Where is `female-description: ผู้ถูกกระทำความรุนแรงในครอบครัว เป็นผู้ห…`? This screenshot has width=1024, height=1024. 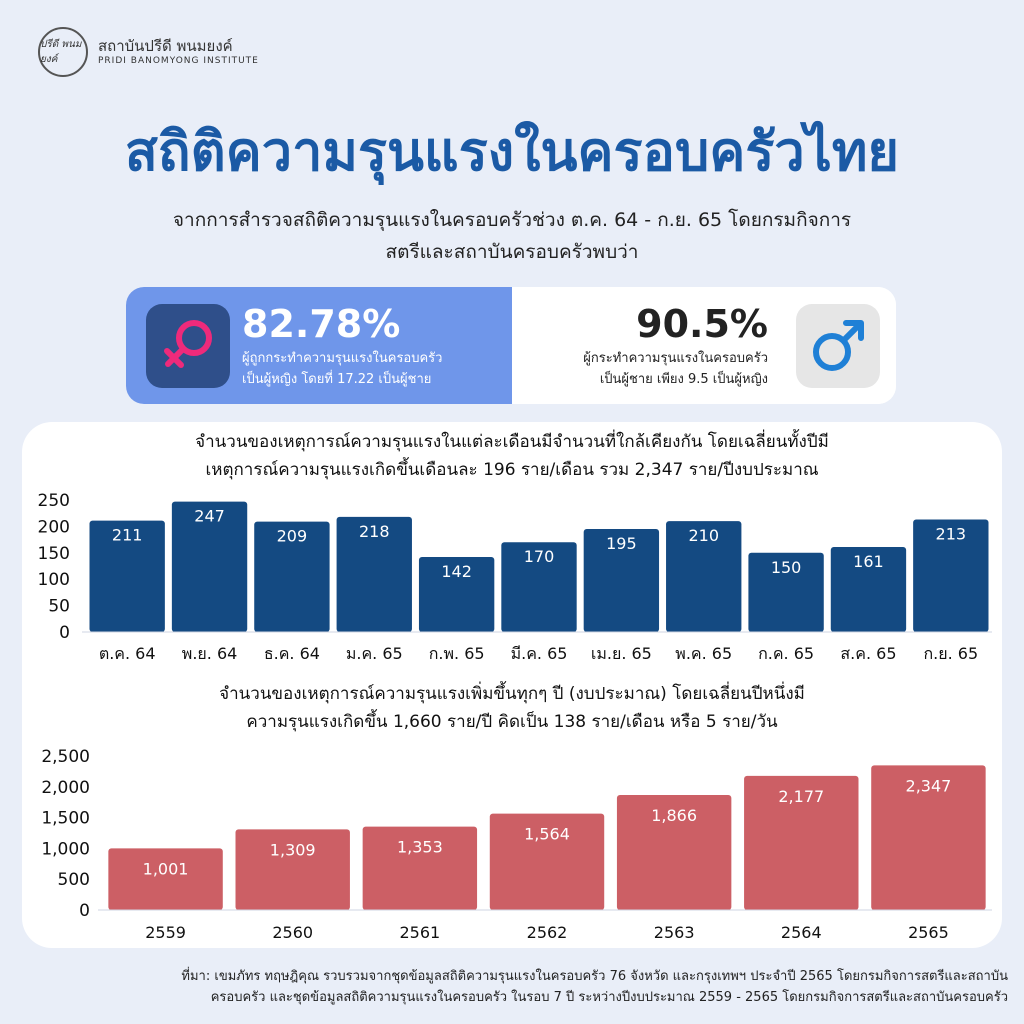
female-description: ผู้ถูกกระทำความรุนแรงในครอบครัว เป็นผู้ห… is located at coordinates (342, 370).